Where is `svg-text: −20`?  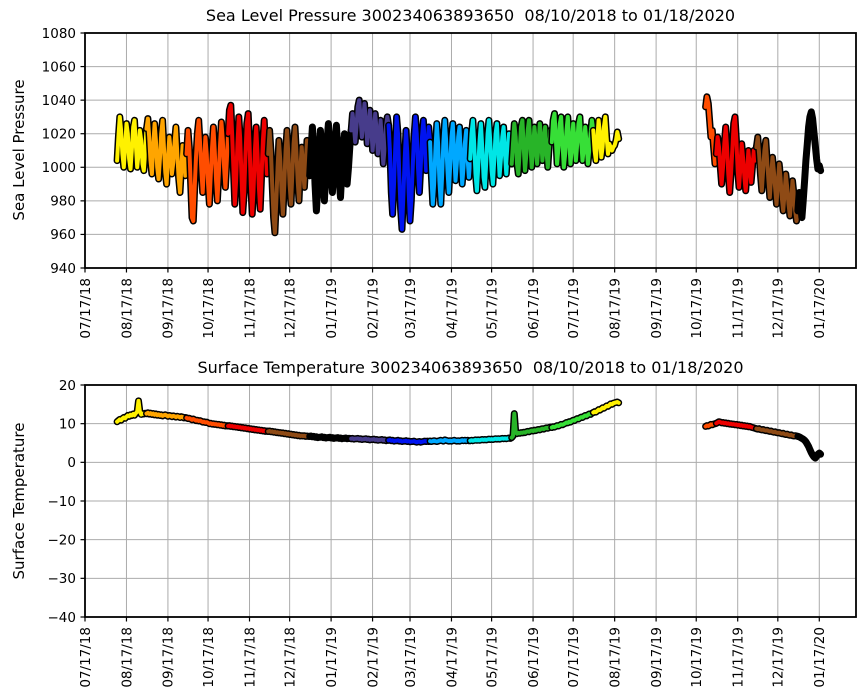
svg-text: −20 is located at coordinates (62, 540).